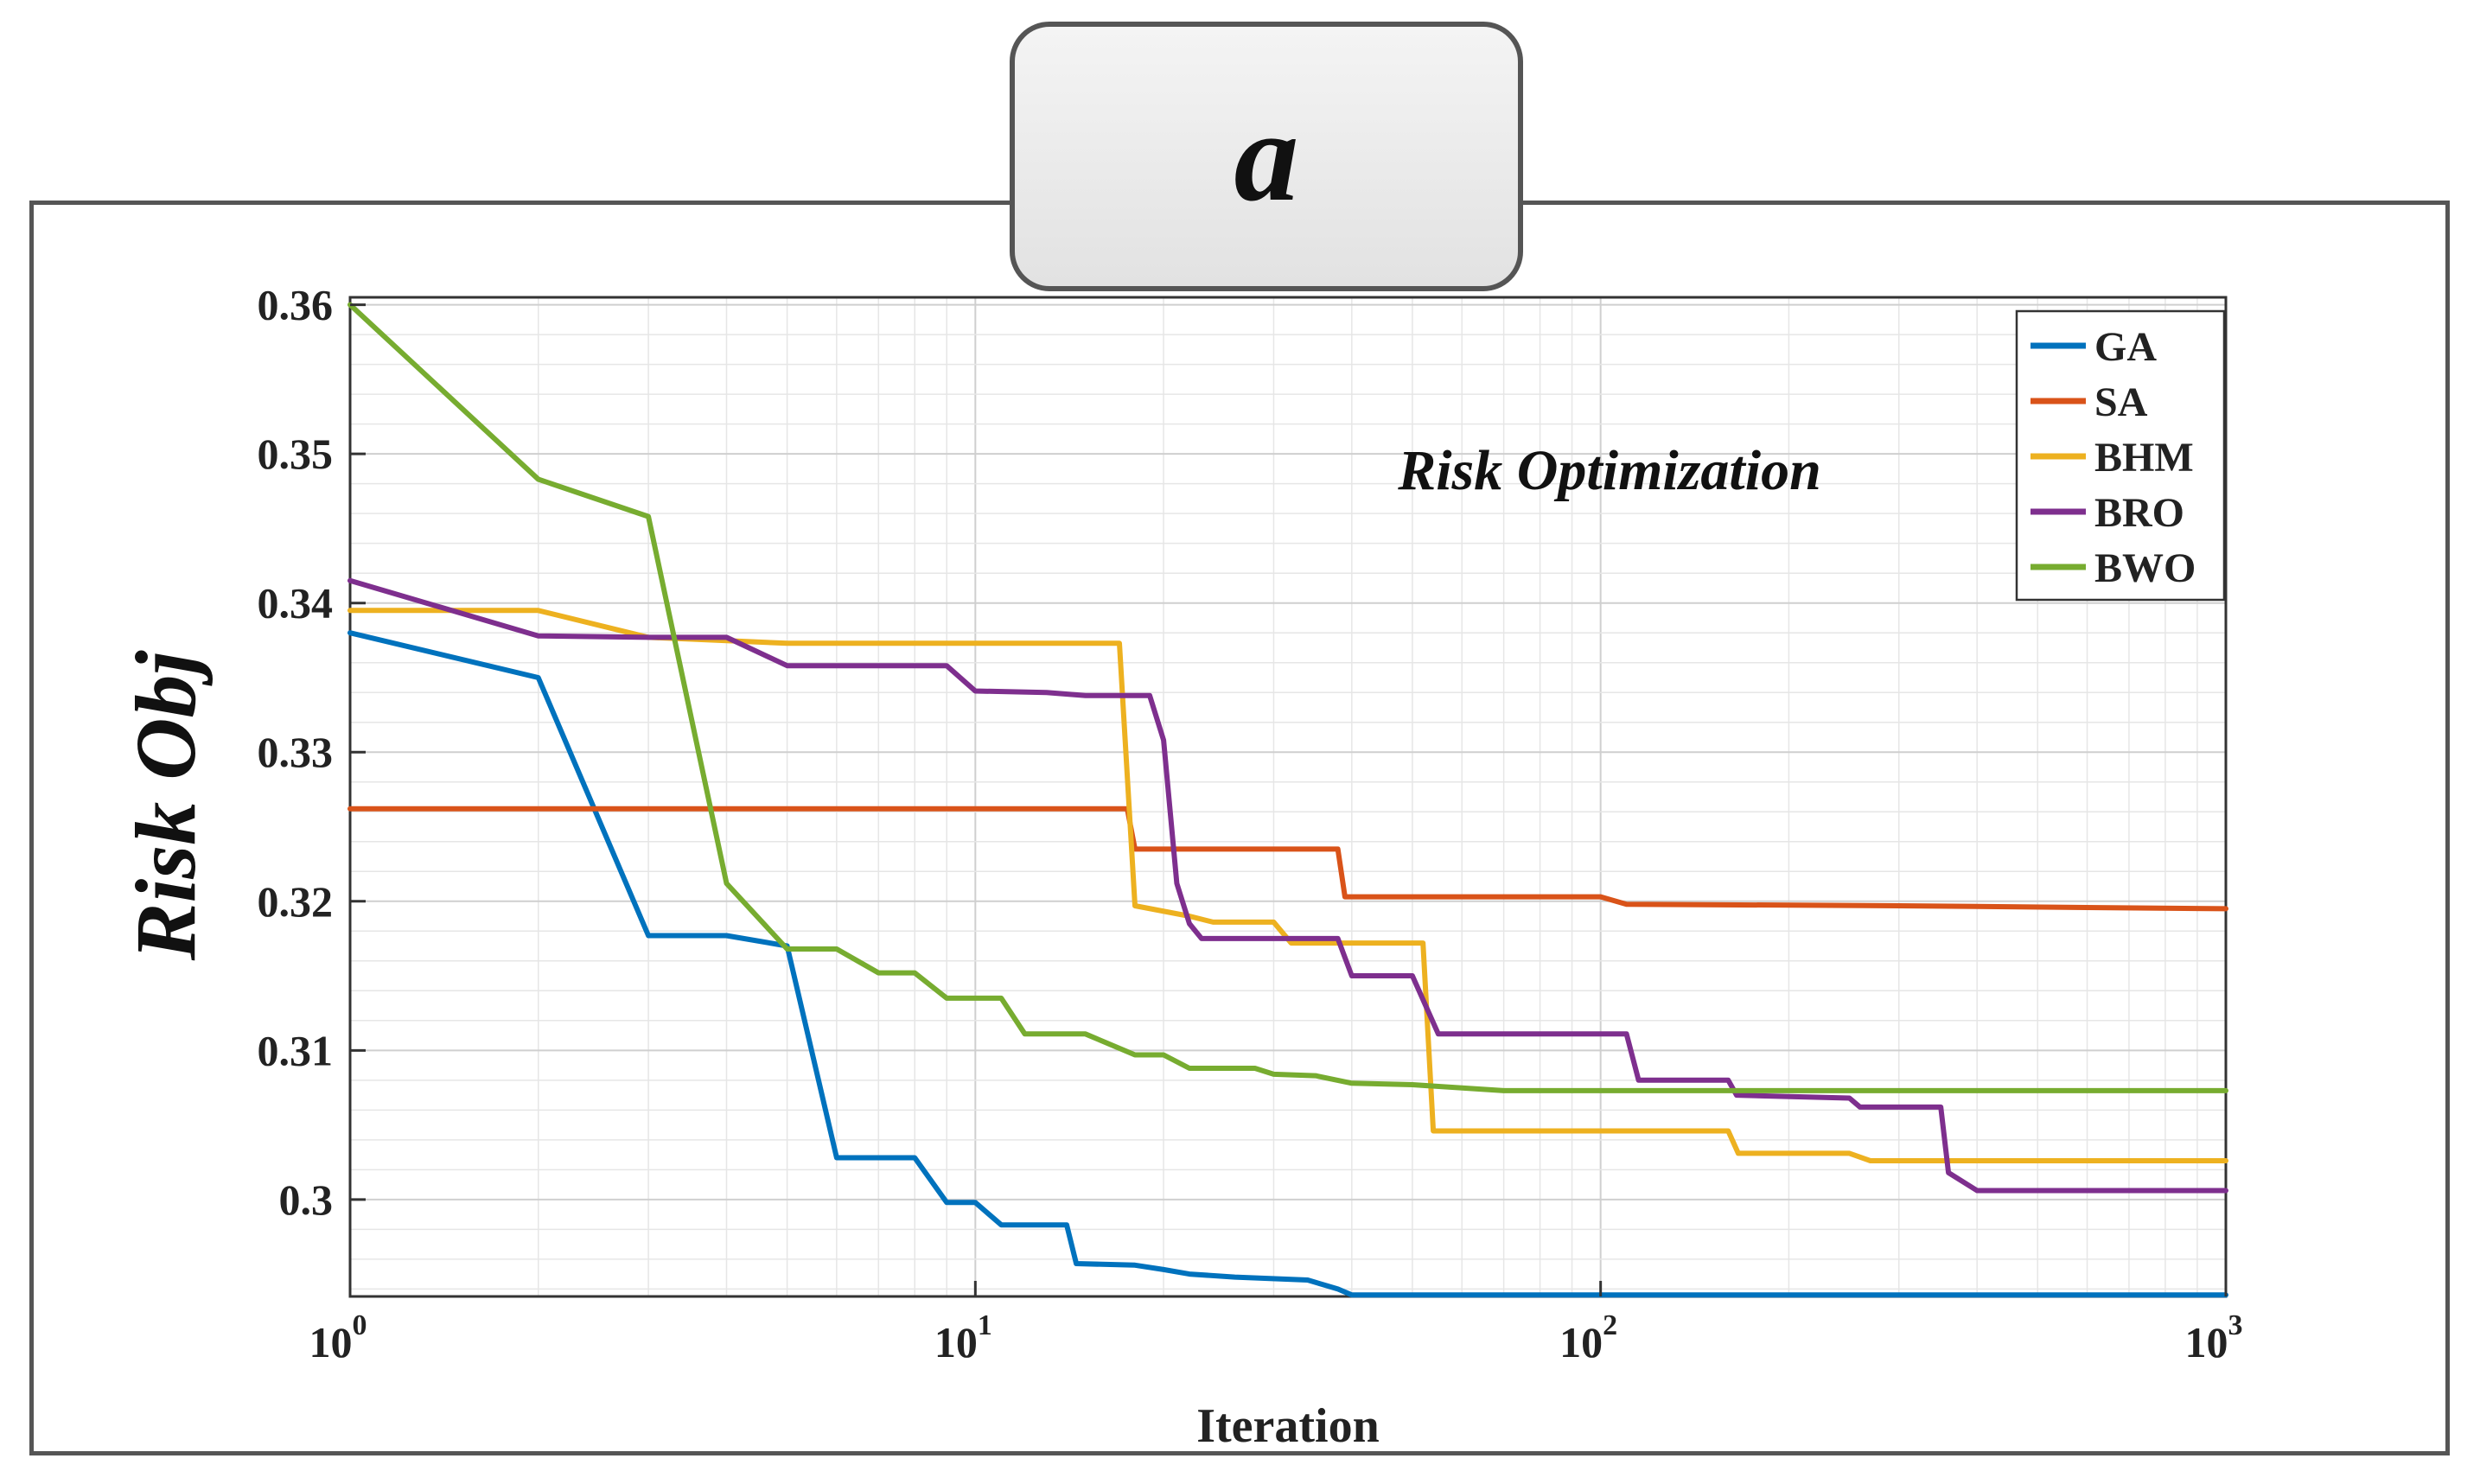 The width and height of the screenshot is (2480, 1484). What do you see at coordinates (2214, 1338) in the screenshot?
I see `x-tick-label: 10³` at bounding box center [2214, 1338].